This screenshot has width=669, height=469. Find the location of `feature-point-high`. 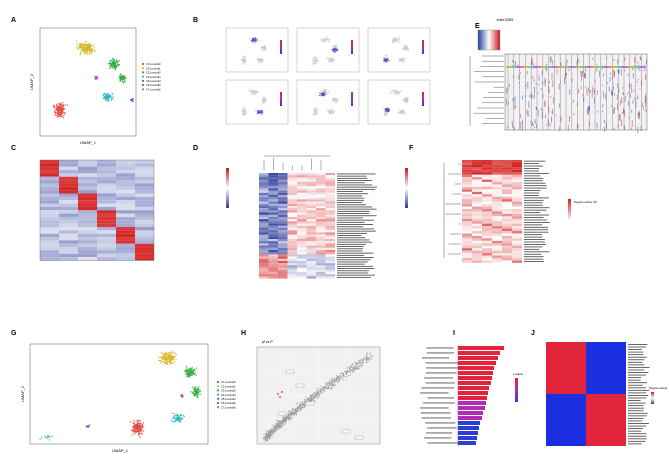

feature-point-high is located at coordinates (321, 95).